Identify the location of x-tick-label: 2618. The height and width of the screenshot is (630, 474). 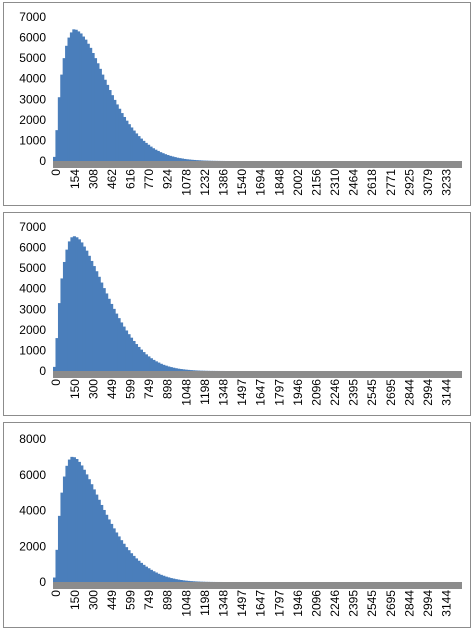
(372, 182).